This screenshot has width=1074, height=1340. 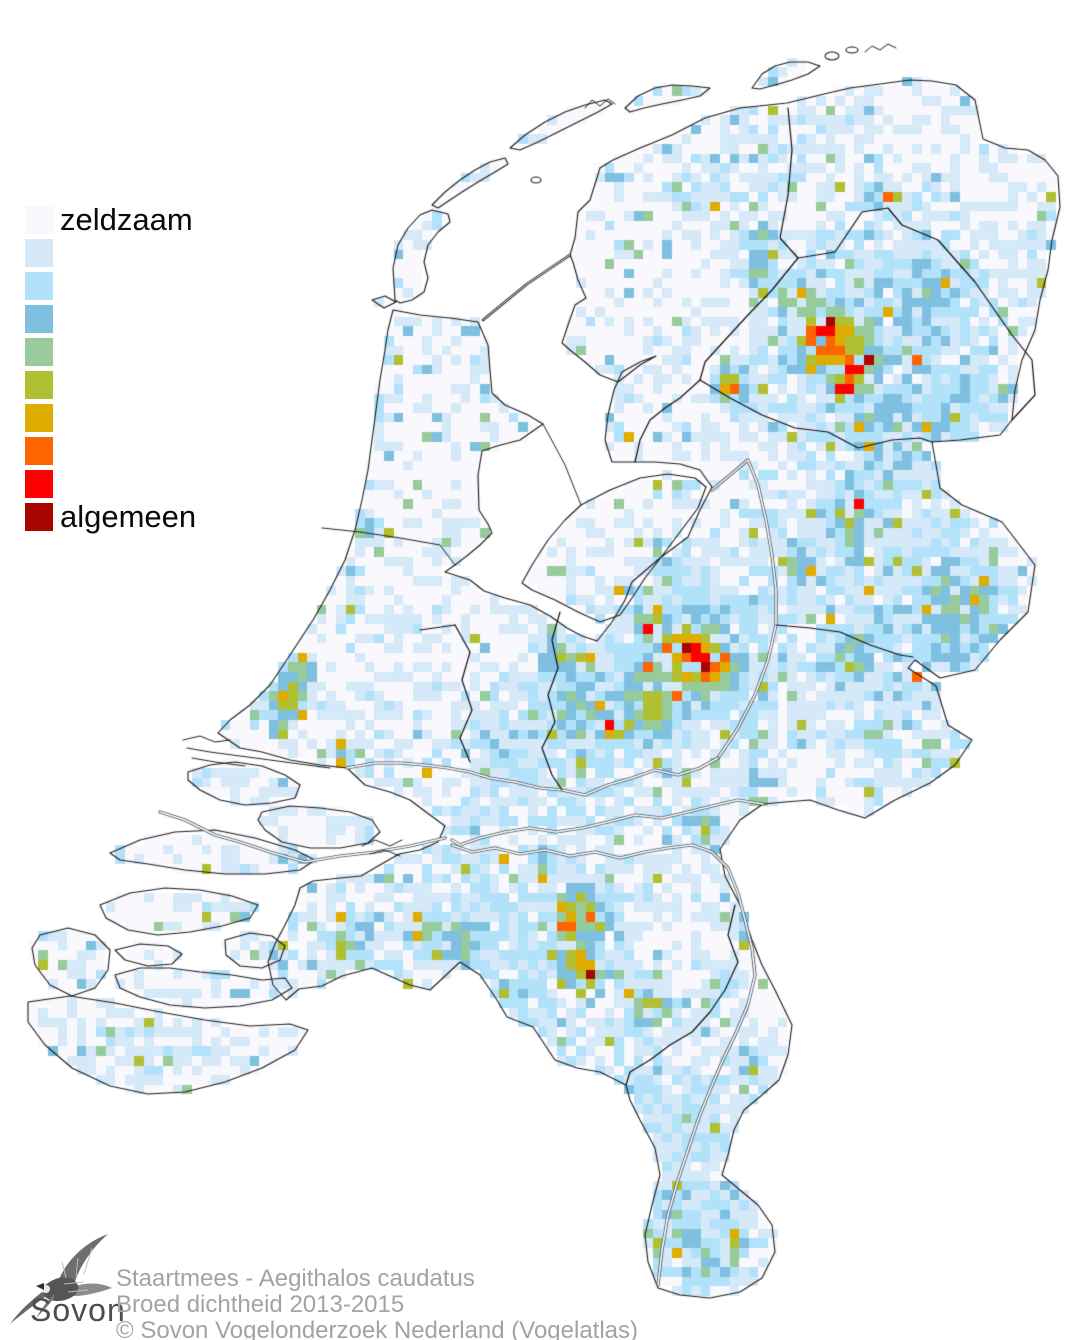 What do you see at coordinates (126, 219) in the screenshot?
I see `legend-label_rare: zeldzaam` at bounding box center [126, 219].